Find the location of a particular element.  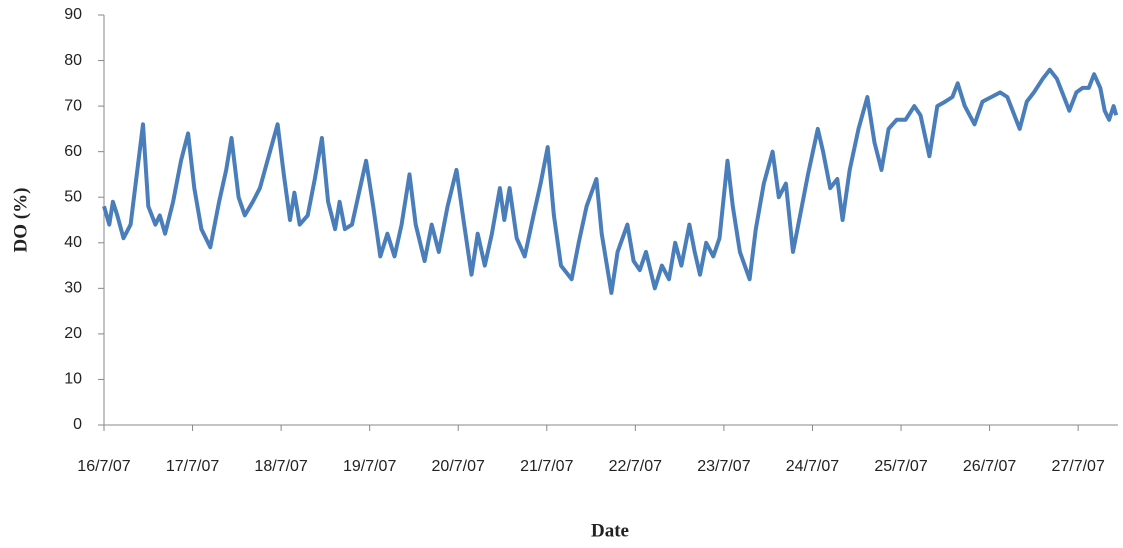

x-tick-label: 18/7/07 is located at coordinates (280, 466).